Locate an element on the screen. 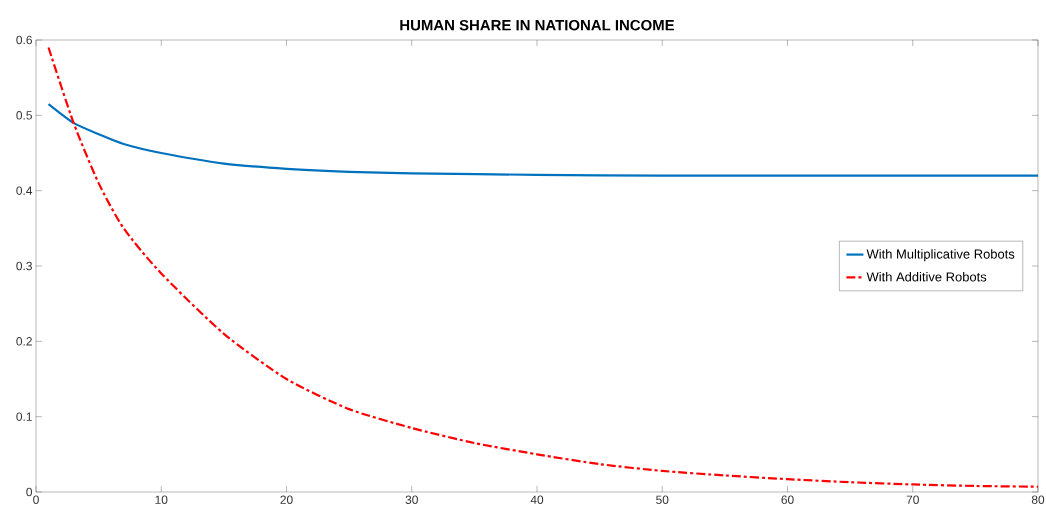 This screenshot has width=1046, height=517. y-tick-label: 0 is located at coordinates (29, 492).